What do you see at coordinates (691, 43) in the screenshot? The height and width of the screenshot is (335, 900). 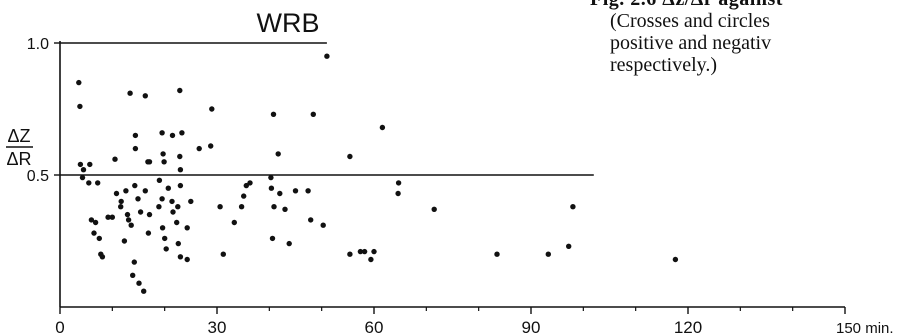 I see `caption-line: positive and negativ` at bounding box center [691, 43].